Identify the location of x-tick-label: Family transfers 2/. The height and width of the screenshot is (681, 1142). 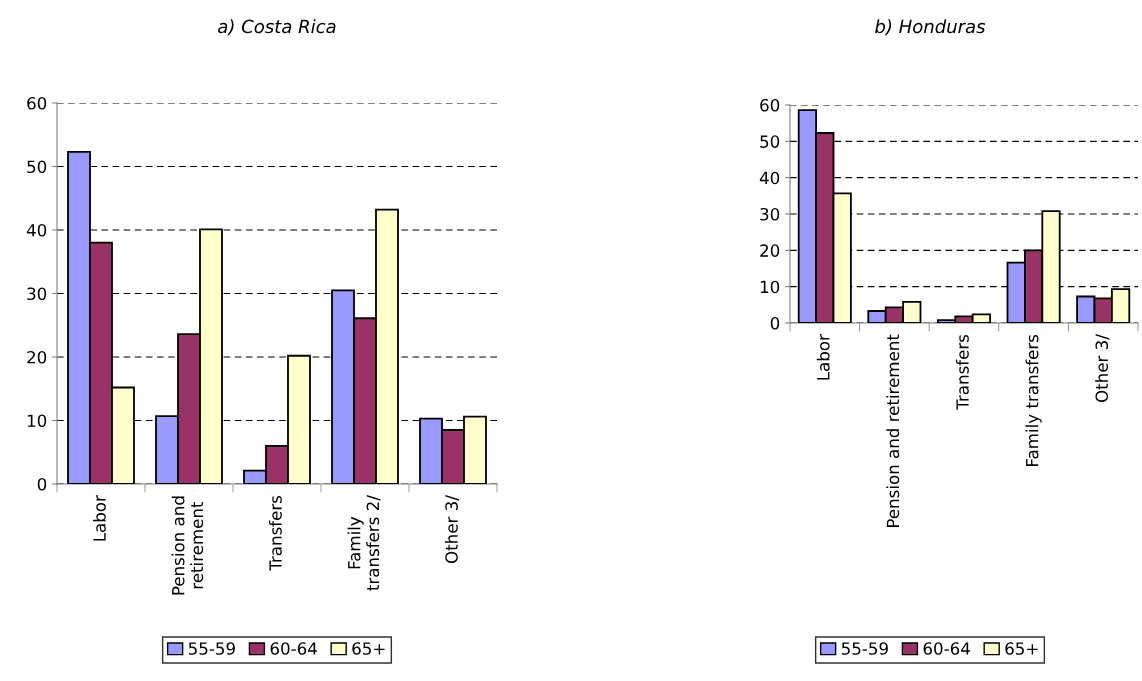
(364, 543).